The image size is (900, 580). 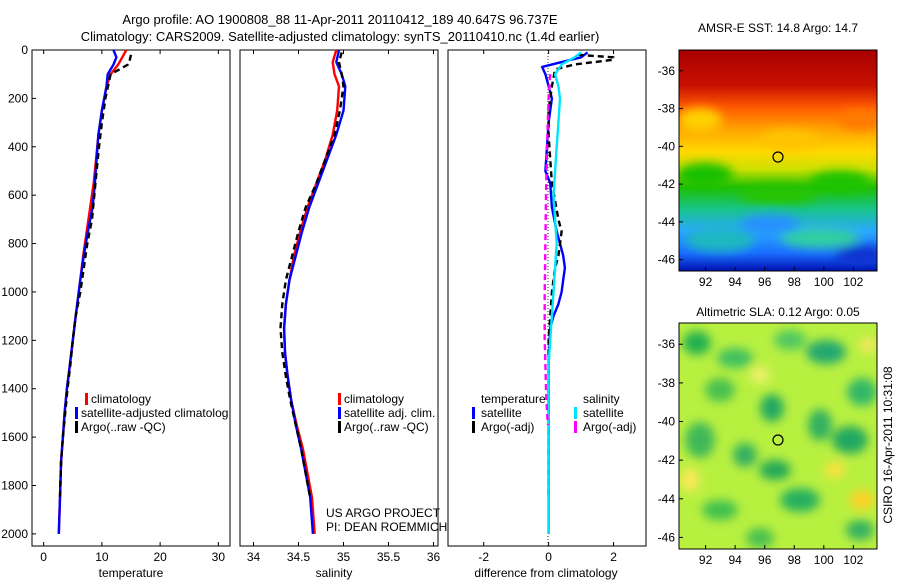 I want to click on x-tick-label: -2, so click(x=483, y=557).